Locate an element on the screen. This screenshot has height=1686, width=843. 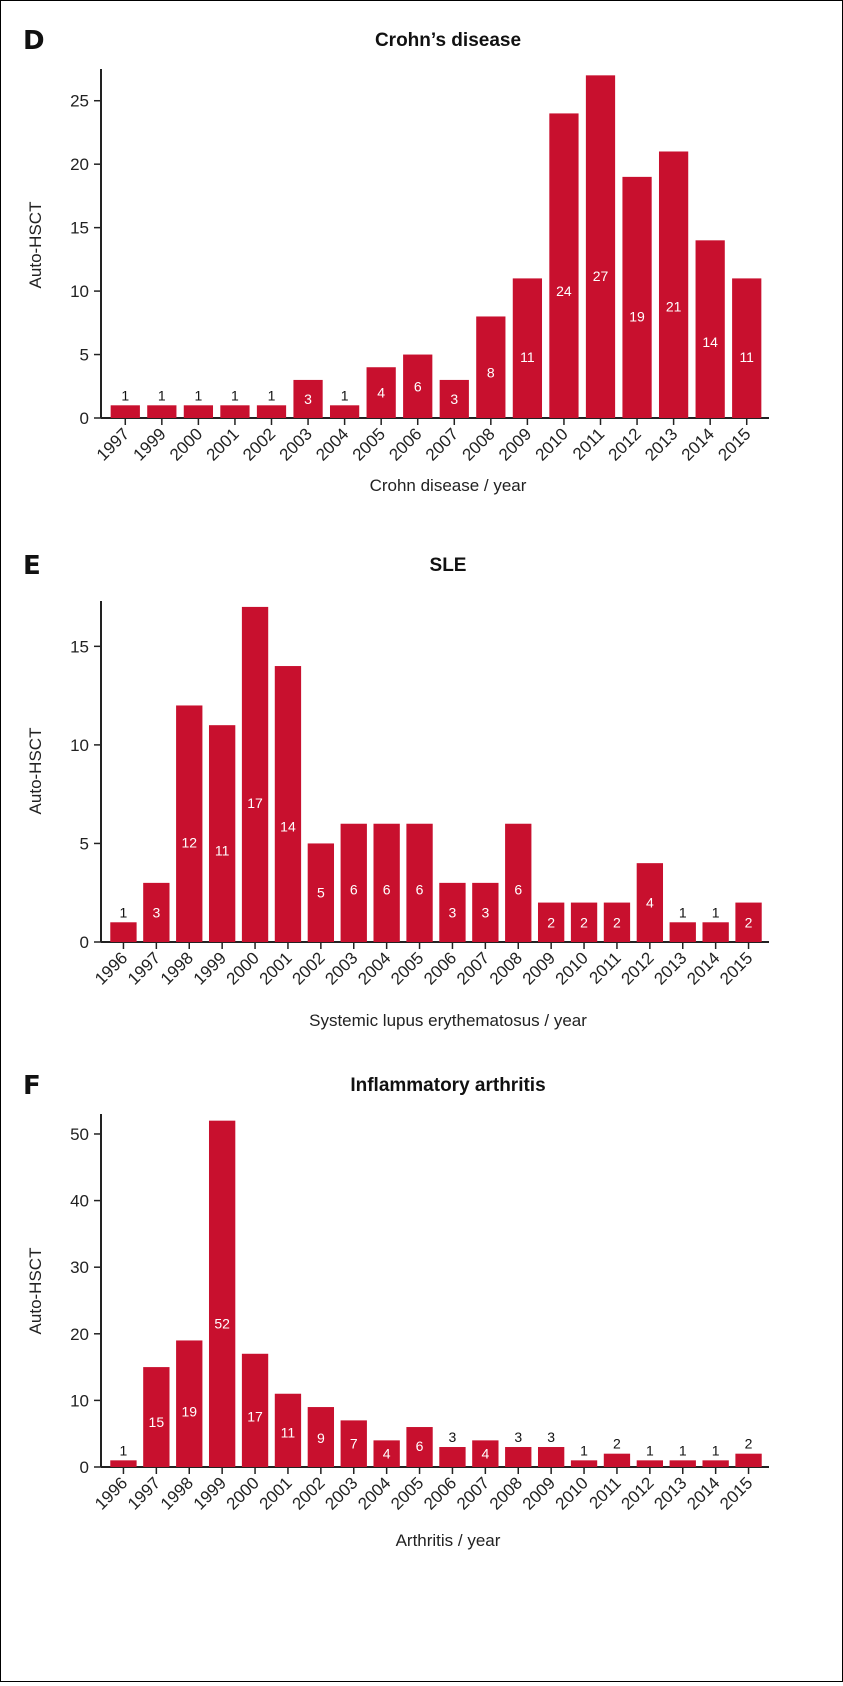
bar-2000 is located at coordinates (198, 411).